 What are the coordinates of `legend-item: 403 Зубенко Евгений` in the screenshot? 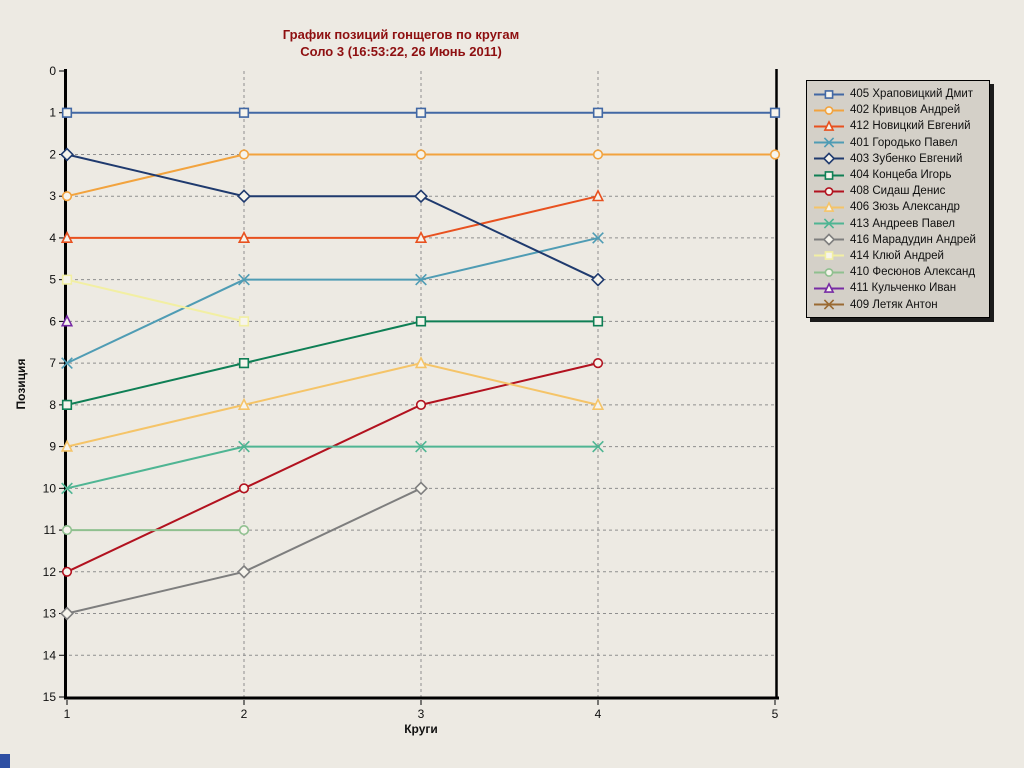 It's located at (899, 159).